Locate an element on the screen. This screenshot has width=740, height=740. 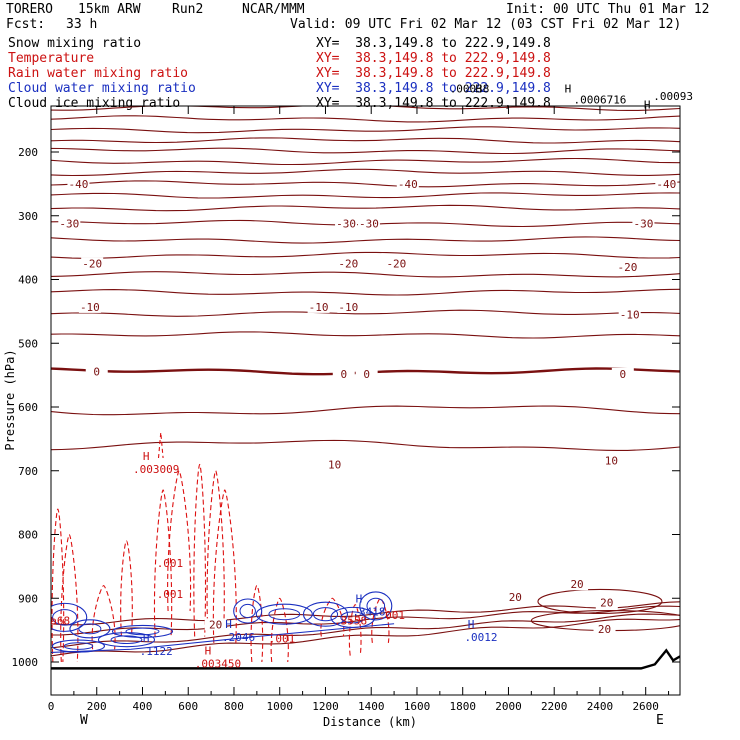
extremum-value: .2046 is located at coordinates (238, 637).